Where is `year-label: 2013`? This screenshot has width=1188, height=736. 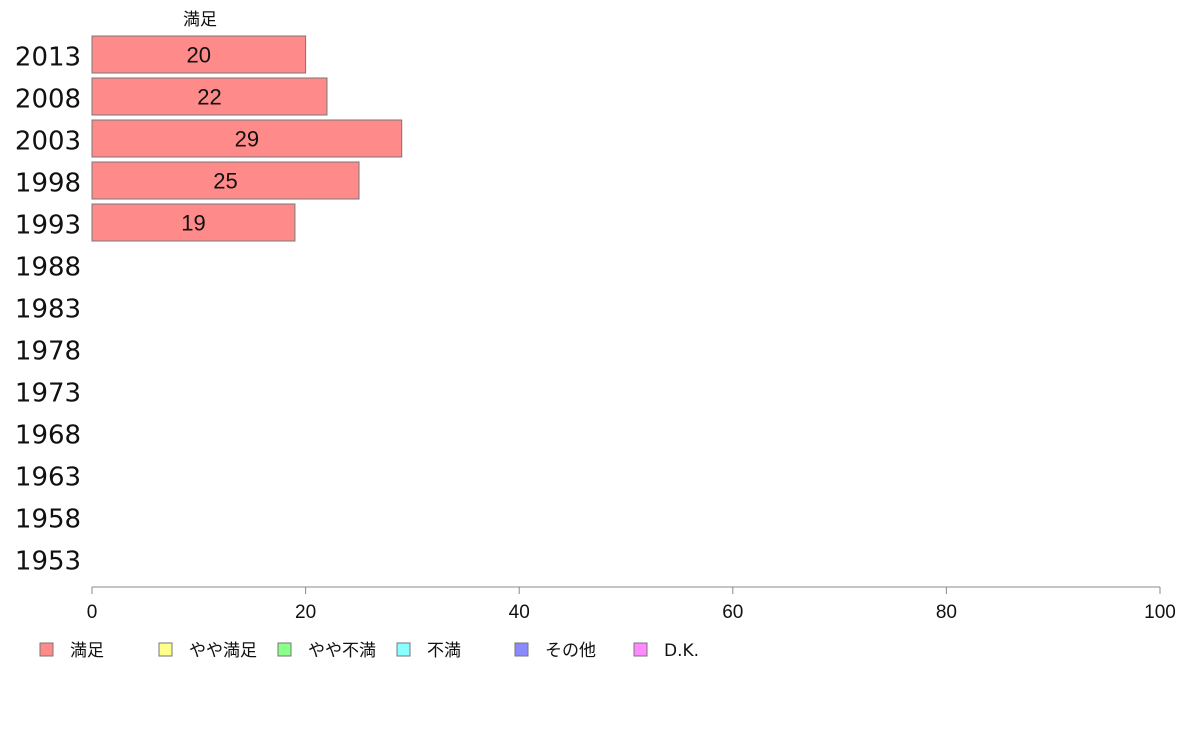 year-label: 2013 is located at coordinates (48, 58).